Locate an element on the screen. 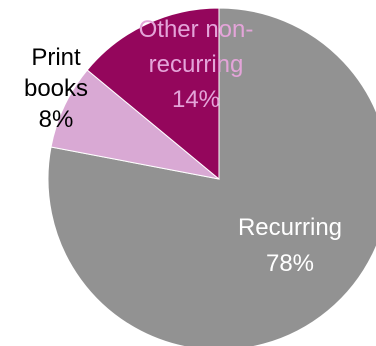 This screenshot has width=376, height=346. slice-label-1: Print books 8% is located at coordinates (56, 88).